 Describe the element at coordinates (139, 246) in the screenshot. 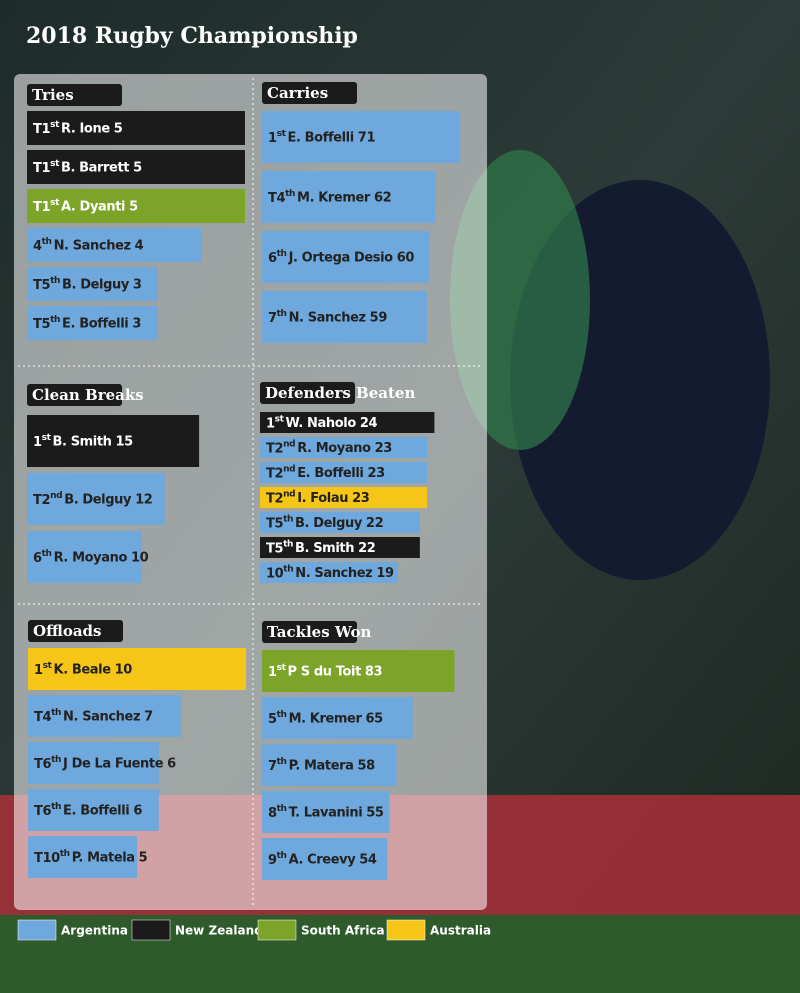

I see `value-label: 4` at that location.